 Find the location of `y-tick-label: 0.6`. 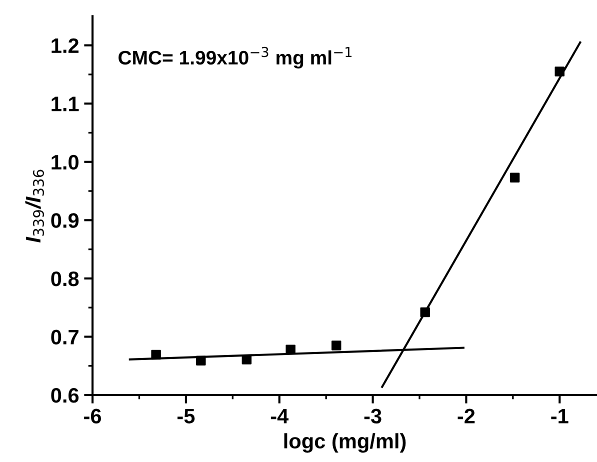

y-tick-label: 0.6 is located at coordinates (65, 395).